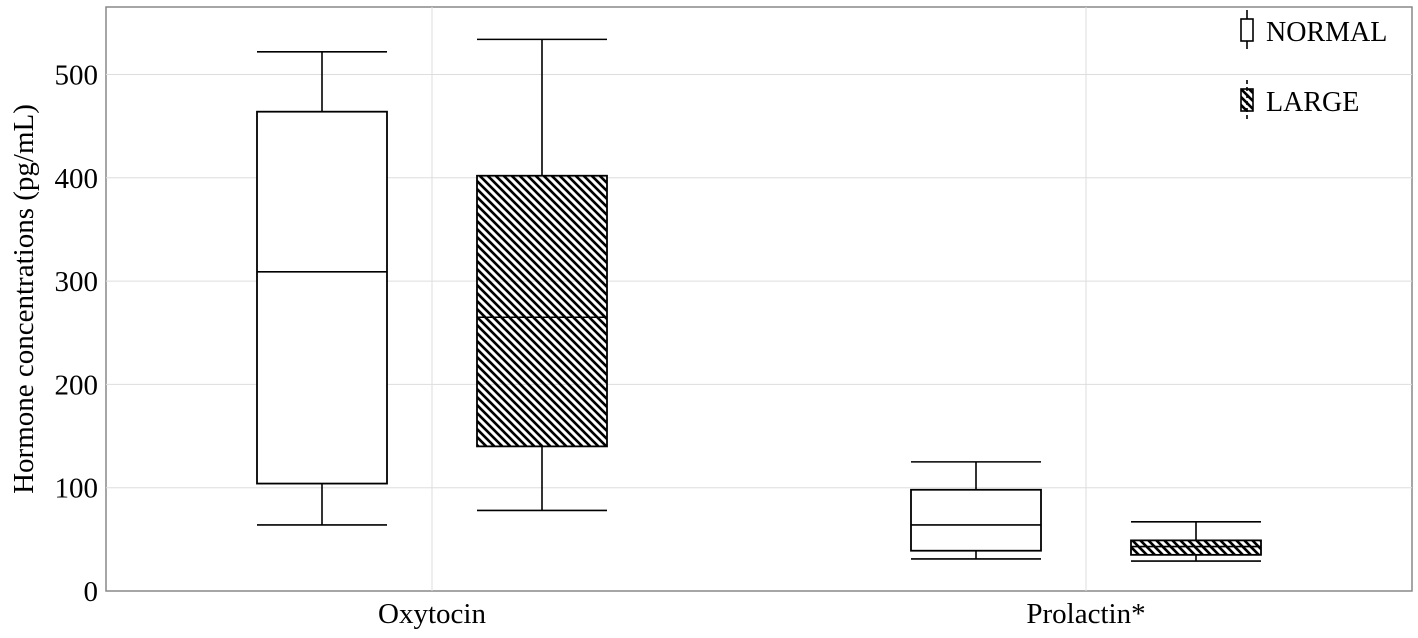 The image size is (1418, 638). Describe the element at coordinates (1085, 614) in the screenshot. I see `x-tick-label-1: Prolactin*` at that location.